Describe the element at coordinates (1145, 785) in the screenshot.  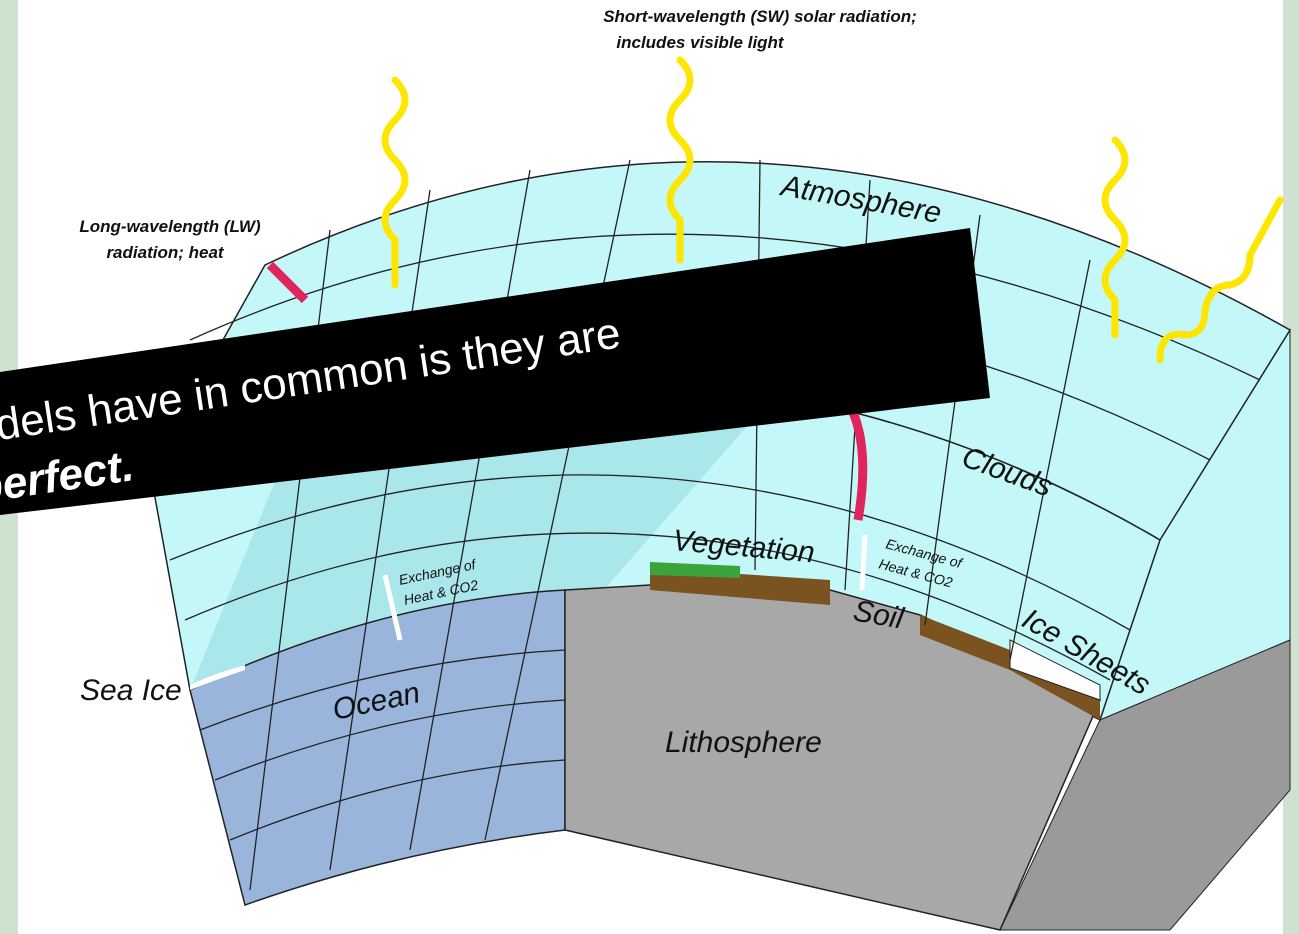
I see `side-lithosphere` at that location.